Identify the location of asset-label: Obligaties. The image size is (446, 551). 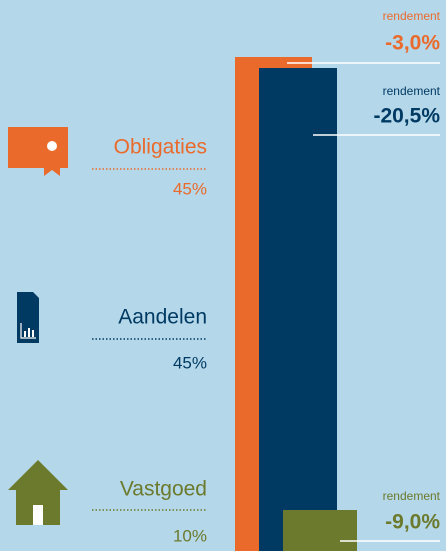
(160, 147).